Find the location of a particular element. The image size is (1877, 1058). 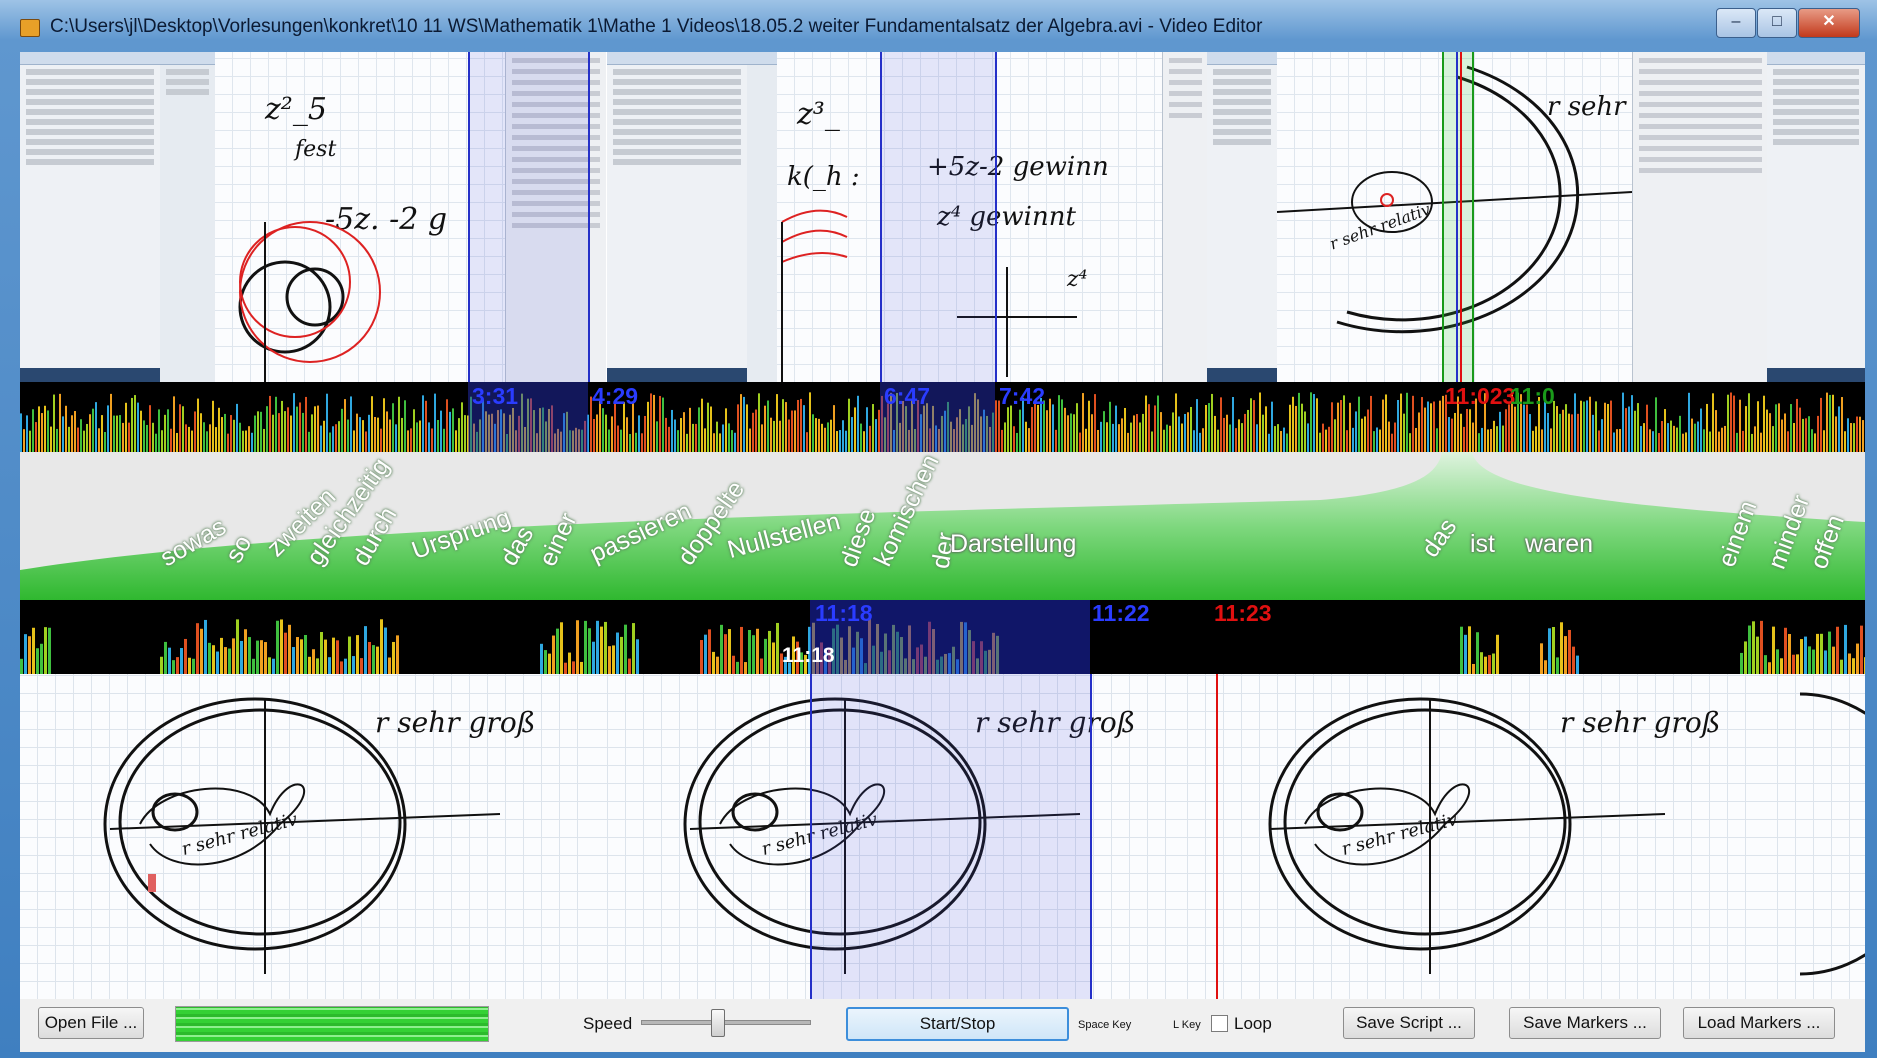

zoomed-audio-waveform: 11:18 11:22 11:23 11:18 is located at coordinates (942, 637).